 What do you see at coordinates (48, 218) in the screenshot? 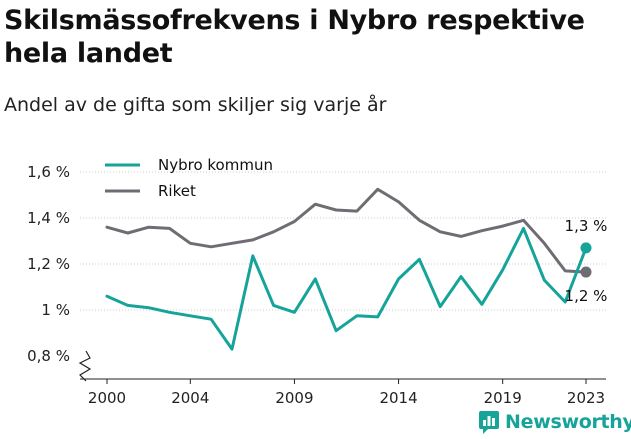
I see `y-tick-label: 1,4 %` at bounding box center [48, 218].